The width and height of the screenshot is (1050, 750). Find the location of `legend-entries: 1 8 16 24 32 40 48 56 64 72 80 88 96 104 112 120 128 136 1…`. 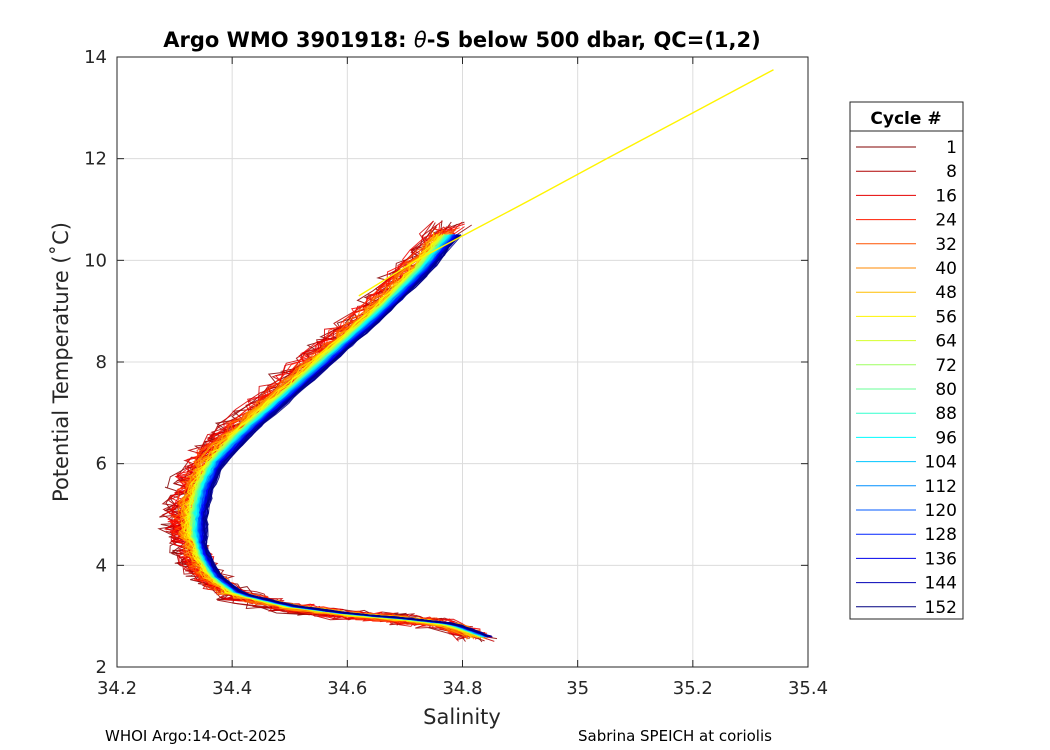

legend-entries: 1 8 16 24 32 40 48 56 64 72 80 88 96 104 112 120 128 136 1… is located at coordinates (906, 378).